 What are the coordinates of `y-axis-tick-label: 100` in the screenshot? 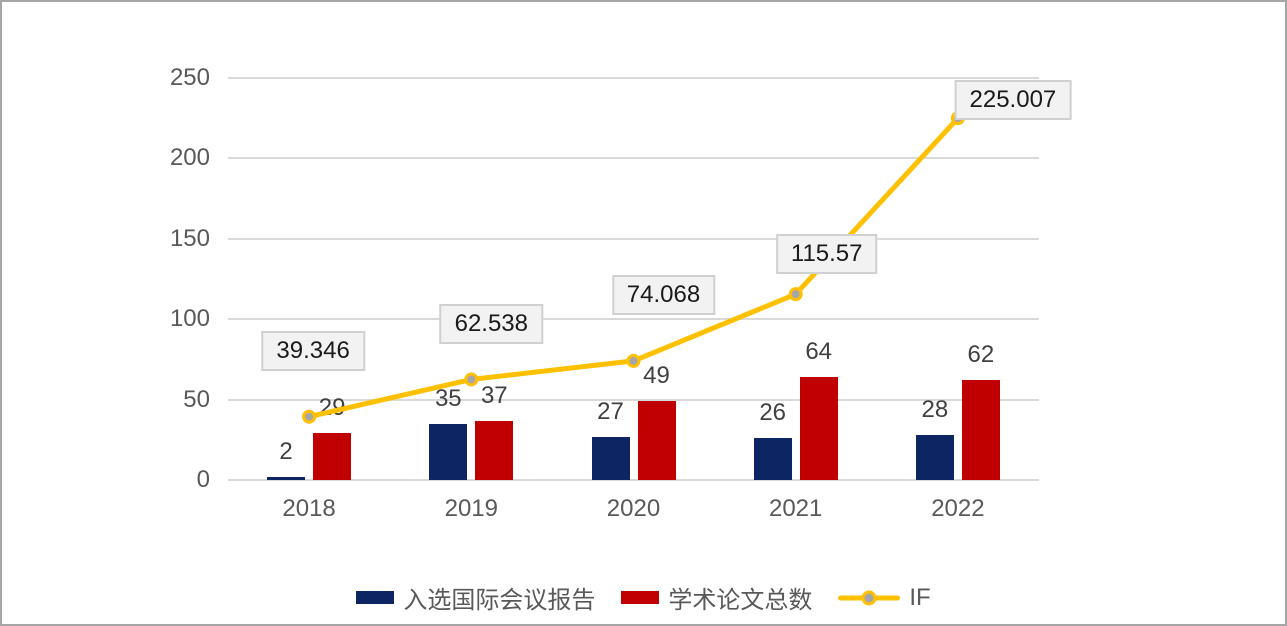 It's located at (189, 319).